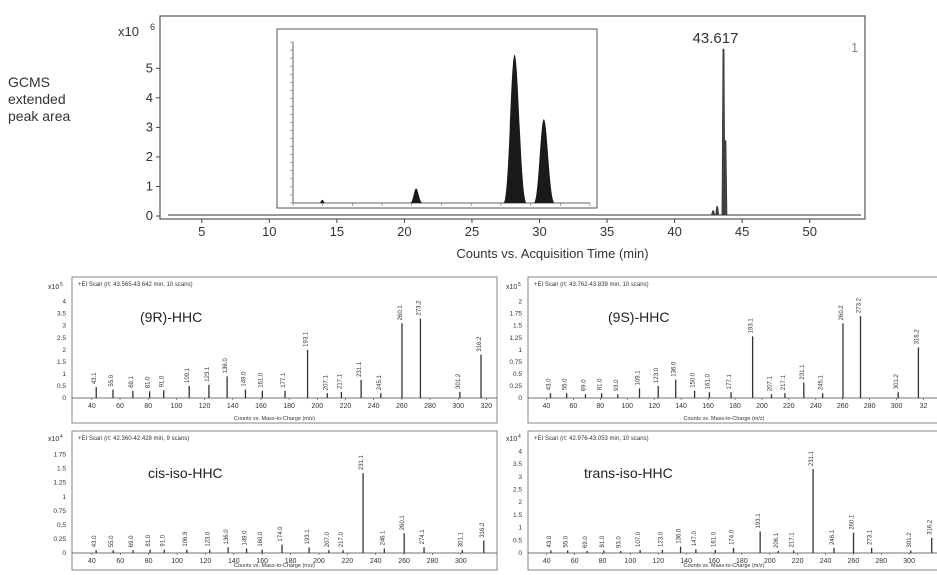 The width and height of the screenshot is (937, 575). Describe the element at coordinates (628, 473) in the screenshot. I see `compound-name: trans-iso-HHC` at that location.